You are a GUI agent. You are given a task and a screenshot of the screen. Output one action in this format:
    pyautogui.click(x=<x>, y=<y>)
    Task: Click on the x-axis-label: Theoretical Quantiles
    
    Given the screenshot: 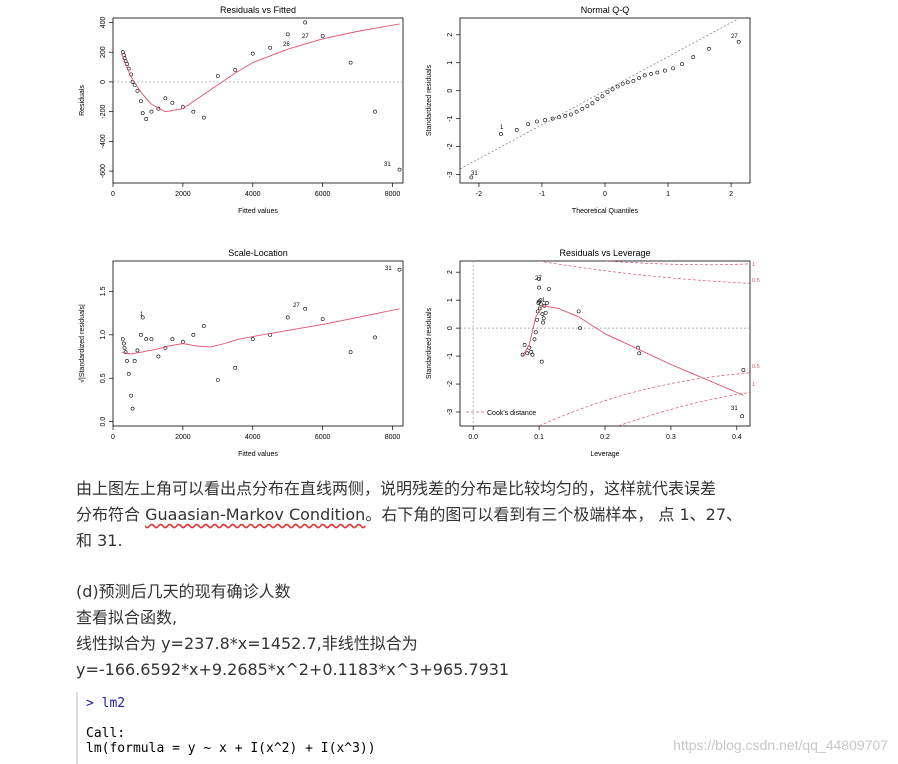 What is the action you would take?
    pyautogui.click(x=605, y=211)
    